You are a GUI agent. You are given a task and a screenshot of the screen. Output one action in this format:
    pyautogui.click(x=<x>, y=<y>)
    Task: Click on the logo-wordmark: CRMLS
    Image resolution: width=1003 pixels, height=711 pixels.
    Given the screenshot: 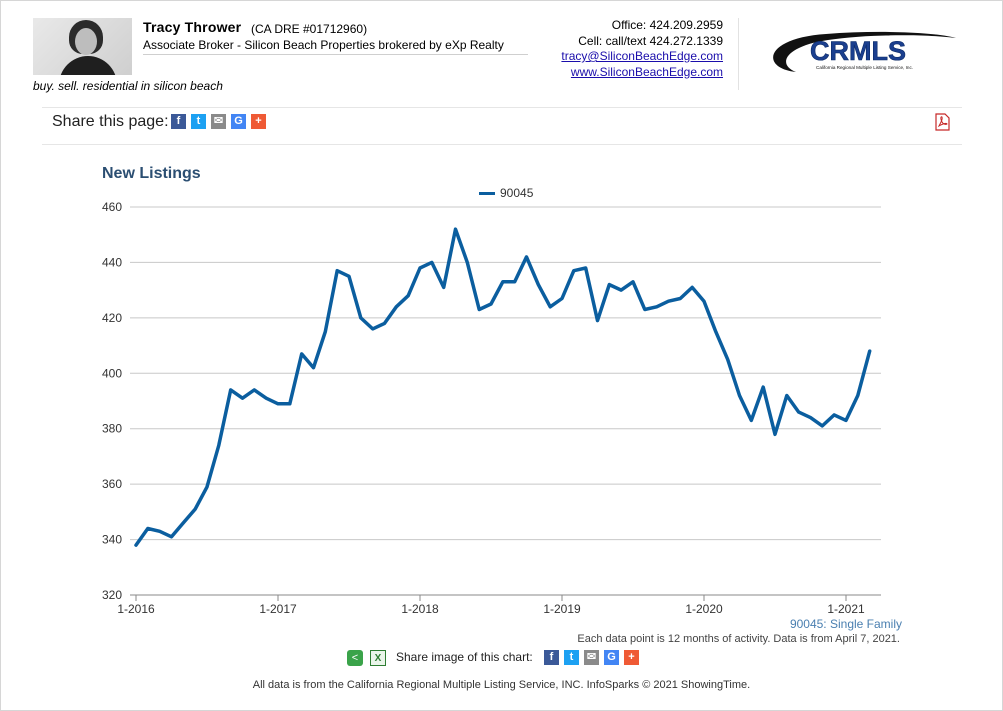 What is the action you would take?
    pyautogui.click(x=858, y=51)
    